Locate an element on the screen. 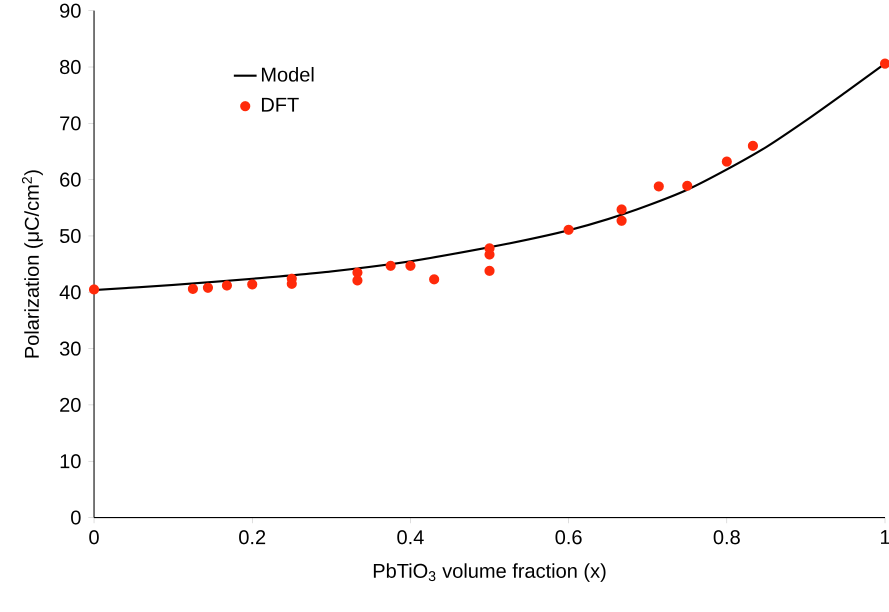 Image resolution: width=889 pixels, height=612 pixels. y-tick-label: 80 is located at coordinates (70, 67).